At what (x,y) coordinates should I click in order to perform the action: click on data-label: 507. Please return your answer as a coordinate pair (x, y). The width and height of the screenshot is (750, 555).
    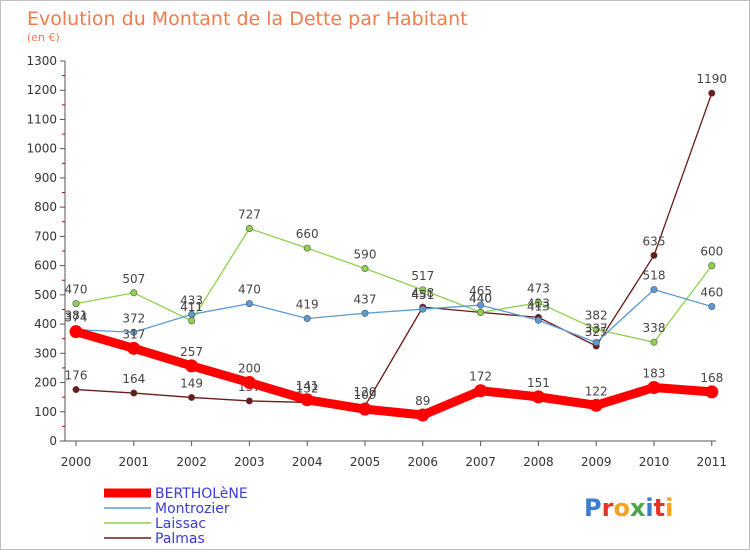
    Looking at the image, I should click on (133, 279).